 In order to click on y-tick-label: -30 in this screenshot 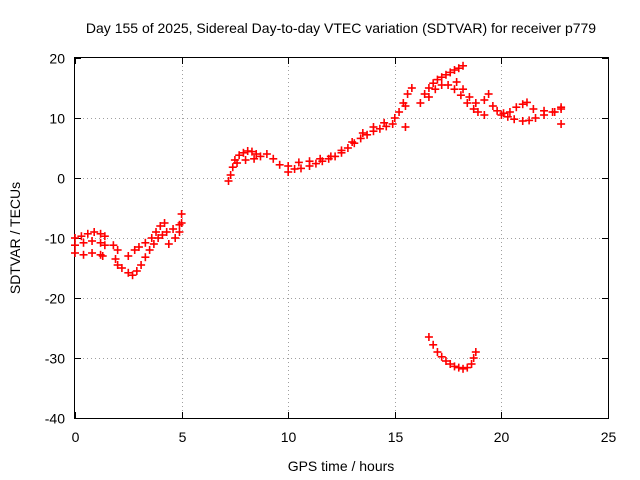, I will do `click(55, 359)`.